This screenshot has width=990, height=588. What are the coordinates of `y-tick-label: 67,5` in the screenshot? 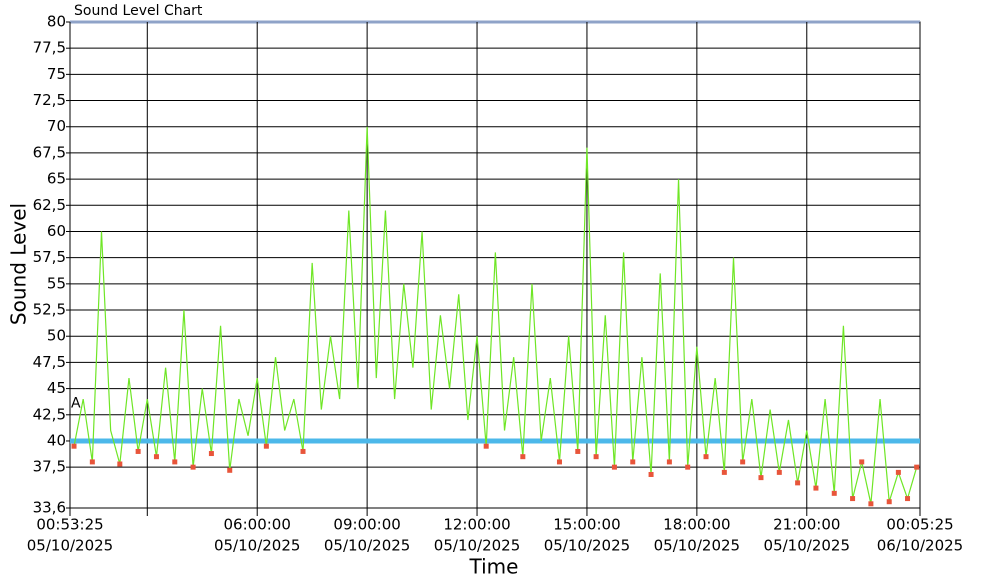 It's located at (49, 152).